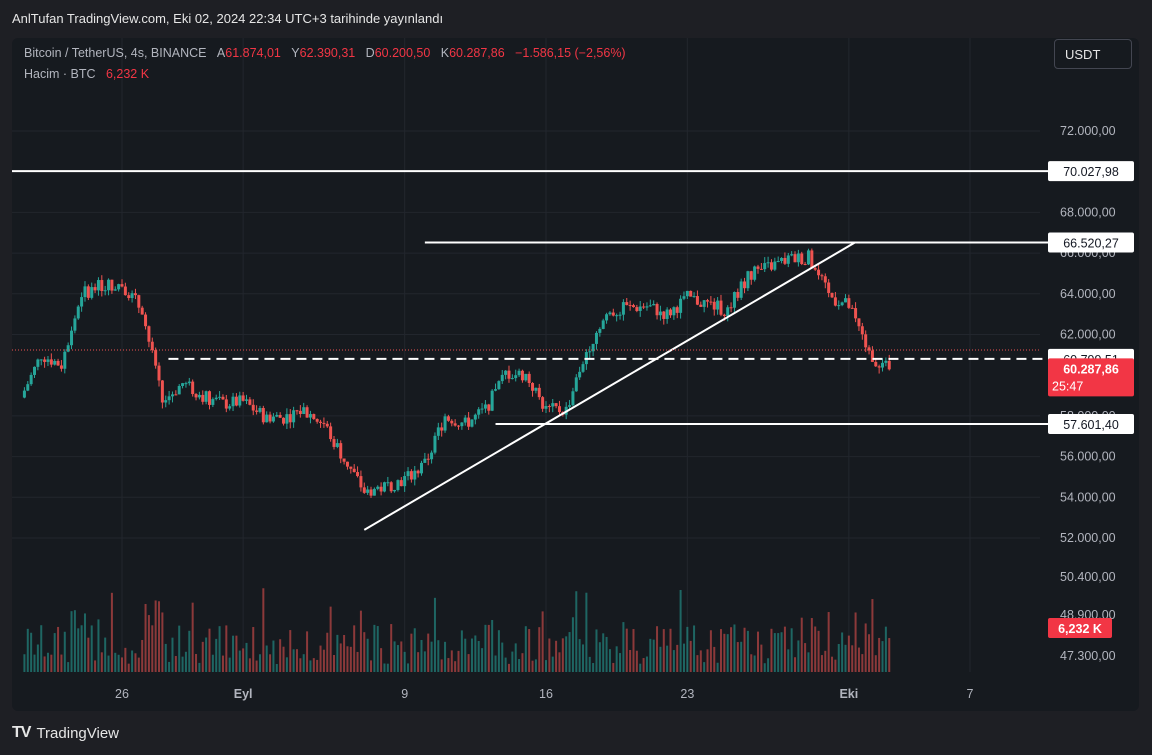 The image size is (1152, 755). What do you see at coordinates (1067, 386) in the screenshot?
I see `countdown-label: 25:47` at bounding box center [1067, 386].